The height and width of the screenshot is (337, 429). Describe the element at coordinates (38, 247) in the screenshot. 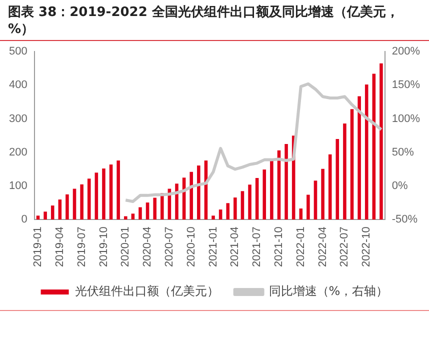

I see `x-tick-label: 2019-01` at that location.